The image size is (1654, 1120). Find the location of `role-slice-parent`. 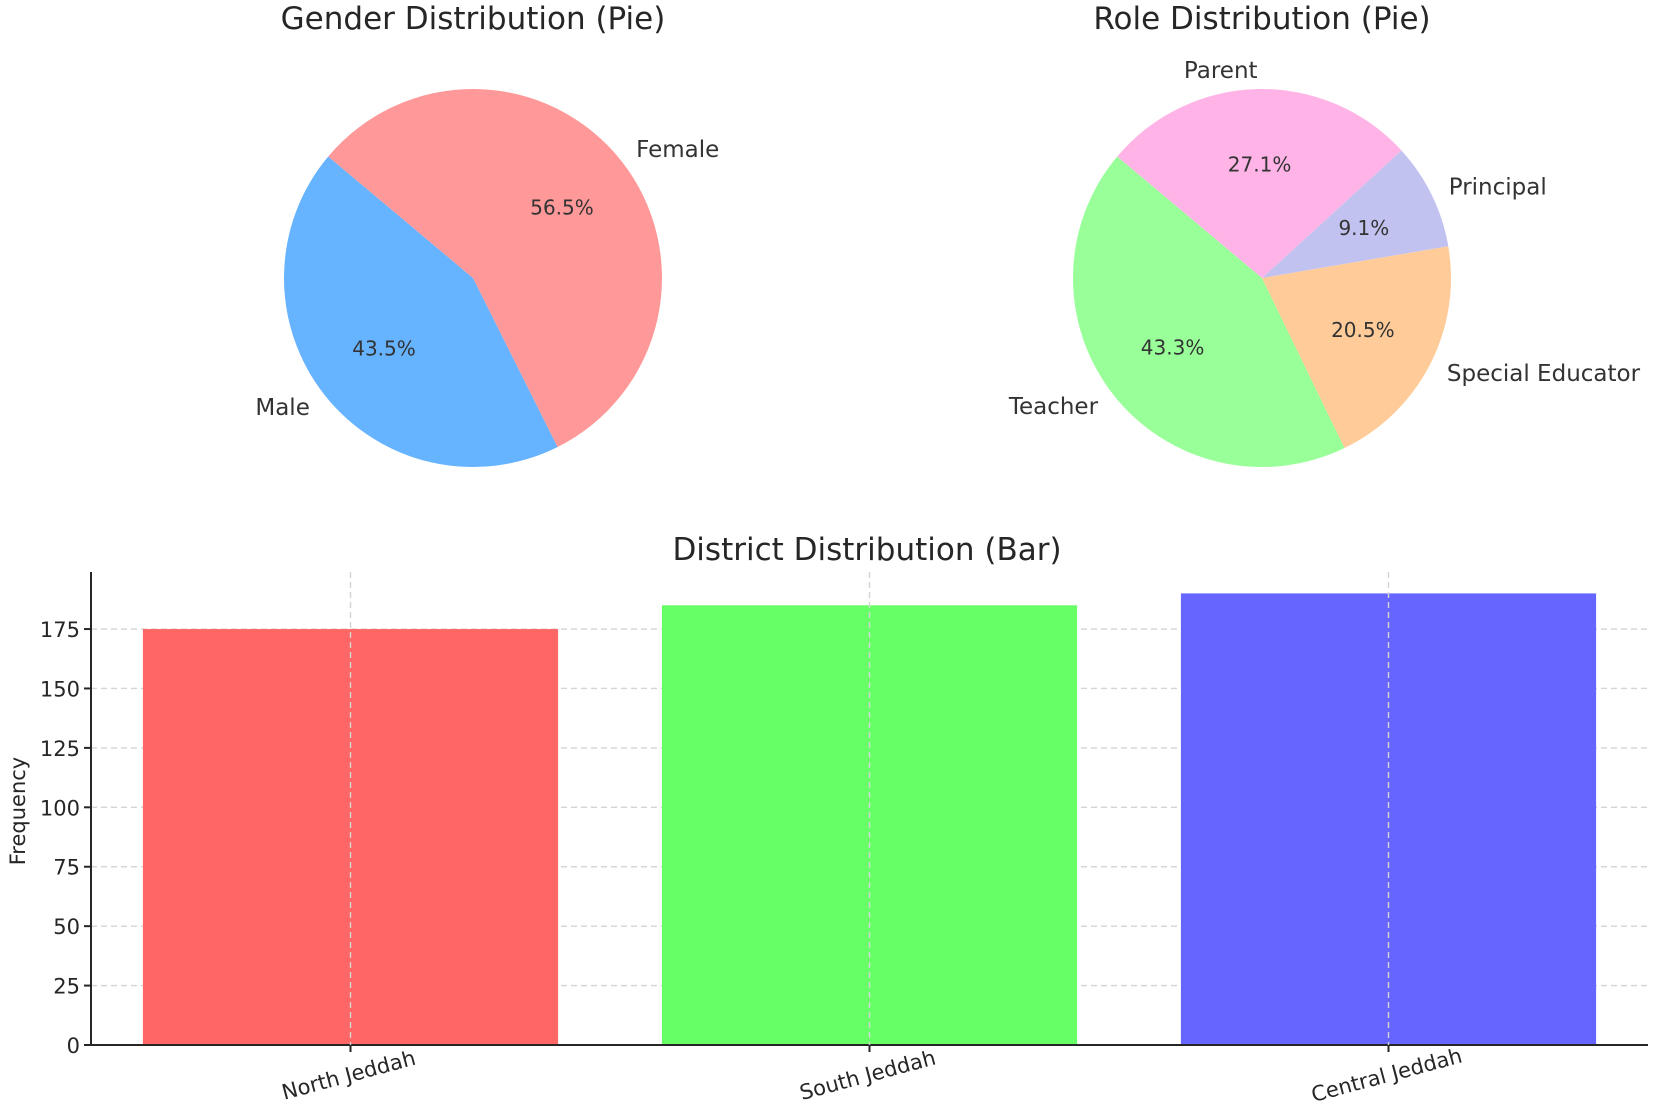

role-slice-parent is located at coordinates (1259, 183).